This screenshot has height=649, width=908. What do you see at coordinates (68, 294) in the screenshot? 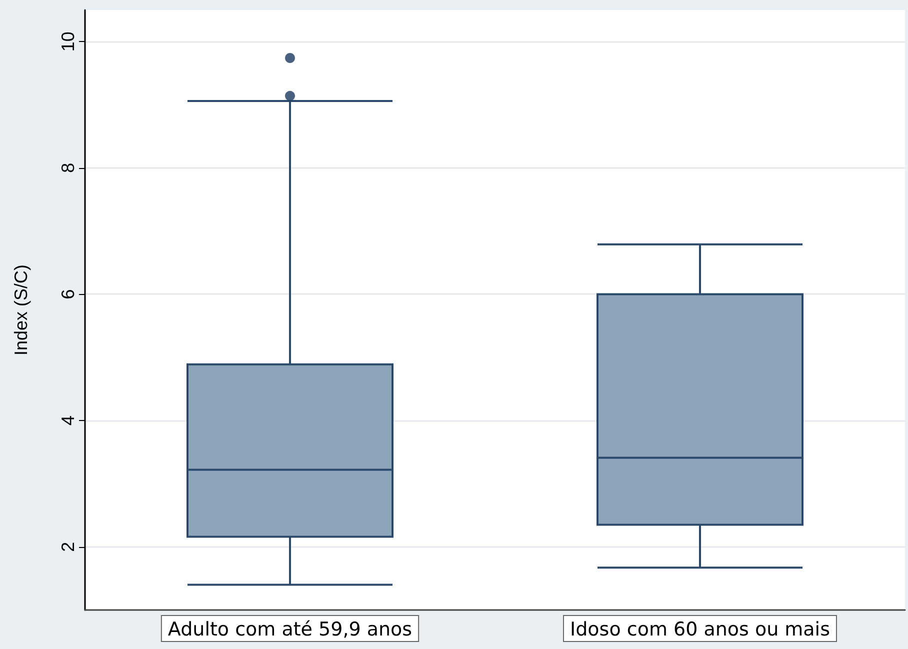
I see `y-tick-label: 6` at bounding box center [68, 294].